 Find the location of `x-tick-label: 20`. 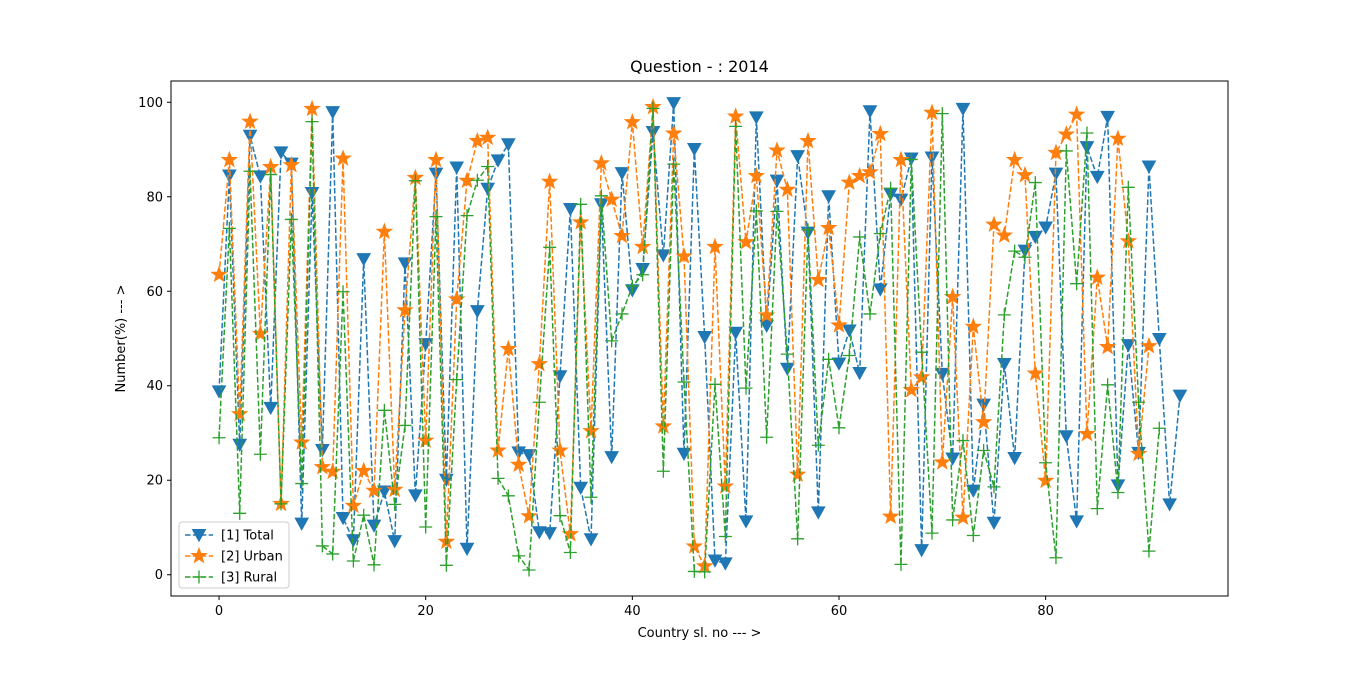

x-tick-label: 20 is located at coordinates (425, 611).